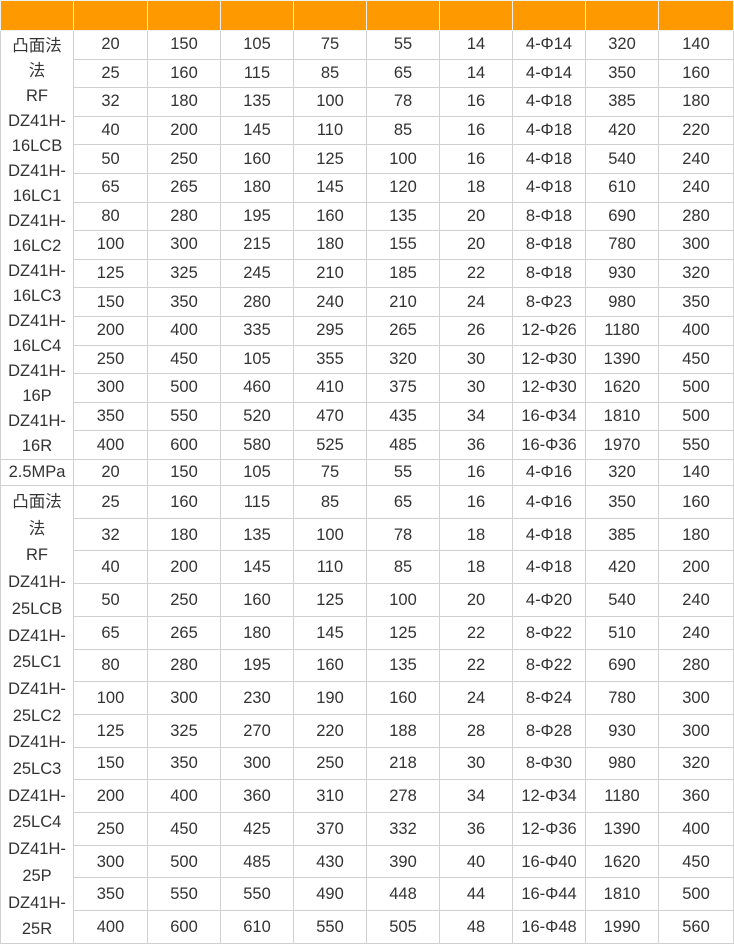  Describe the element at coordinates (367, 102) in the screenshot. I see `table-row: 32 180 135 100 78 16 4-Φ18 385 180` at that location.